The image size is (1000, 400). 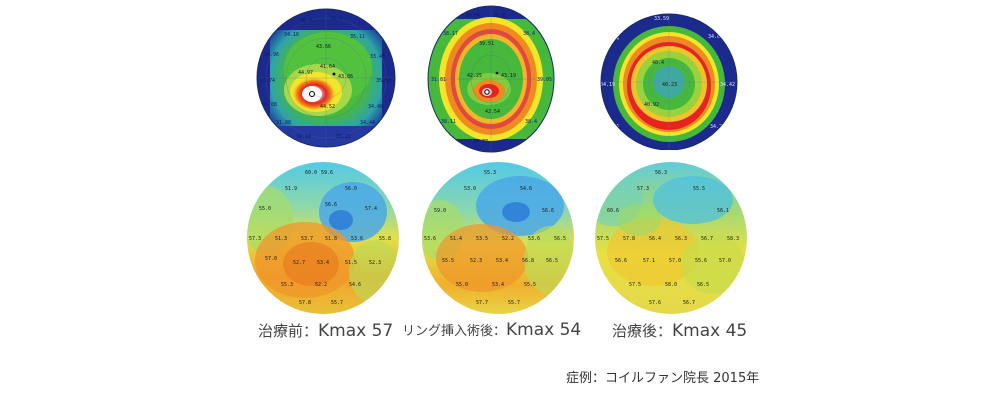 I want to click on caption-after-treatment-prefix: 治療後：, so click(x=642, y=331).